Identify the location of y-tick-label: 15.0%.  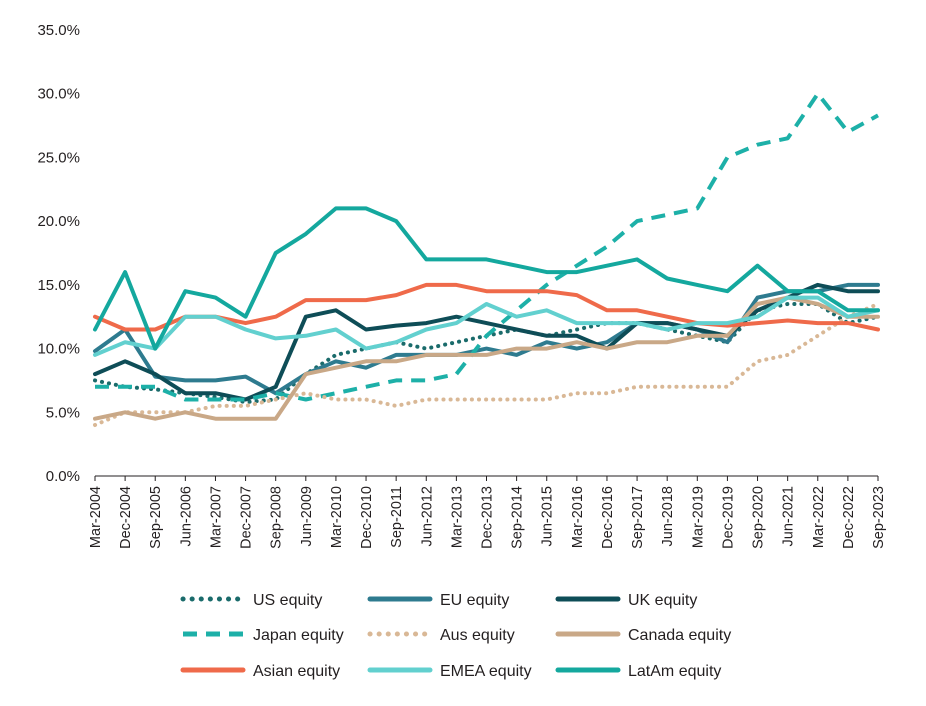
(58, 285).